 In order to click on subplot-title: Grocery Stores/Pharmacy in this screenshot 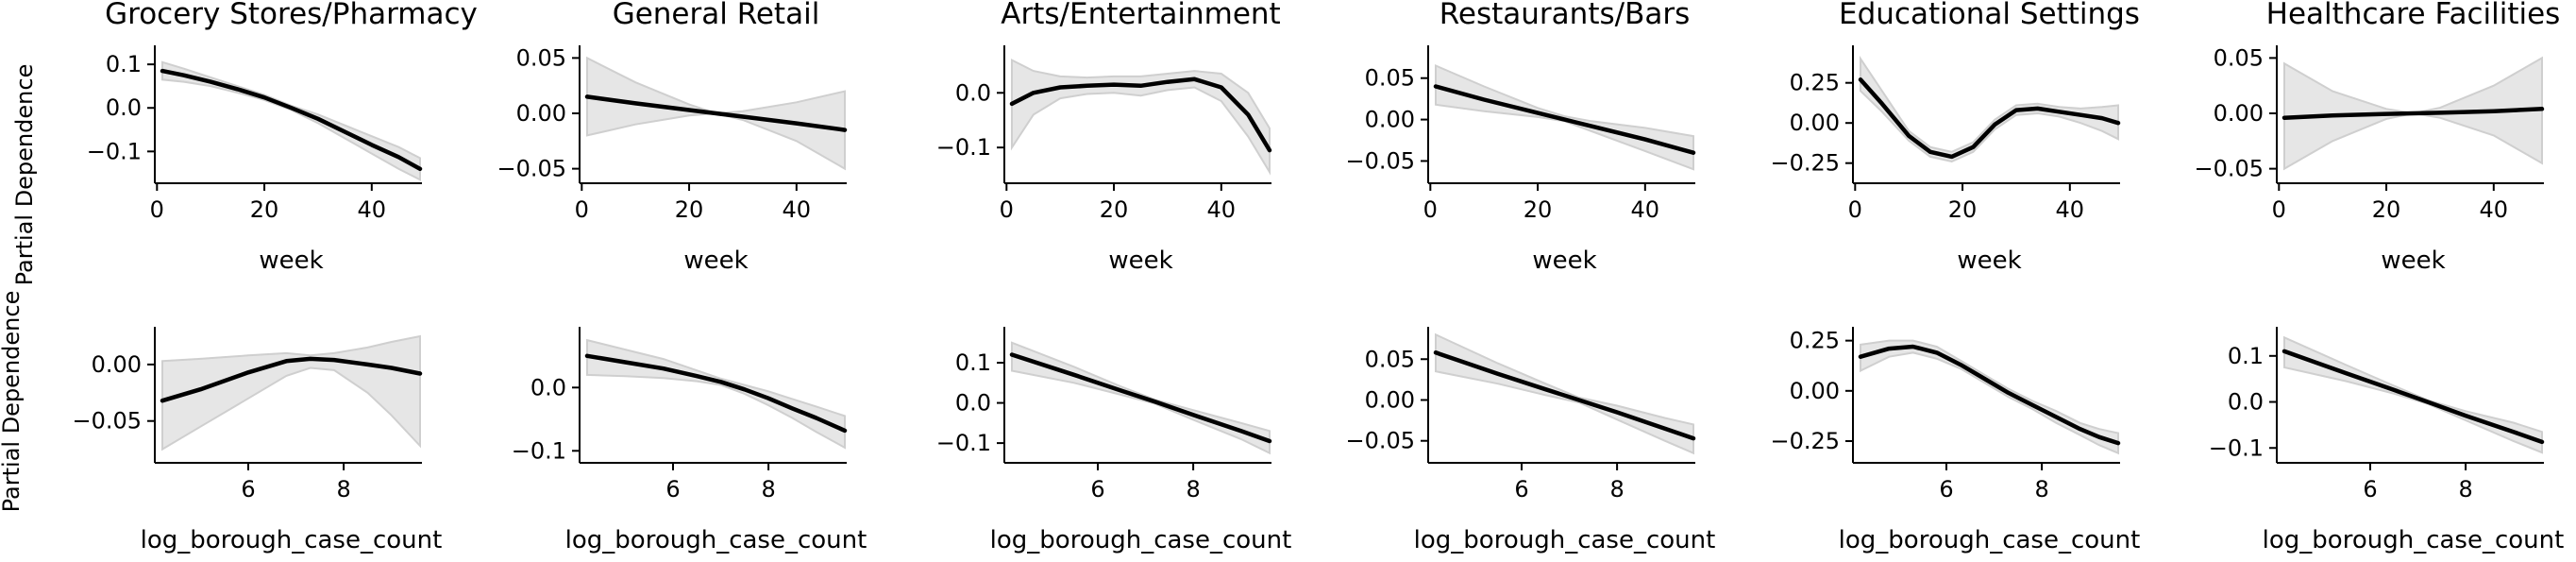, I will do `click(291, 15)`.